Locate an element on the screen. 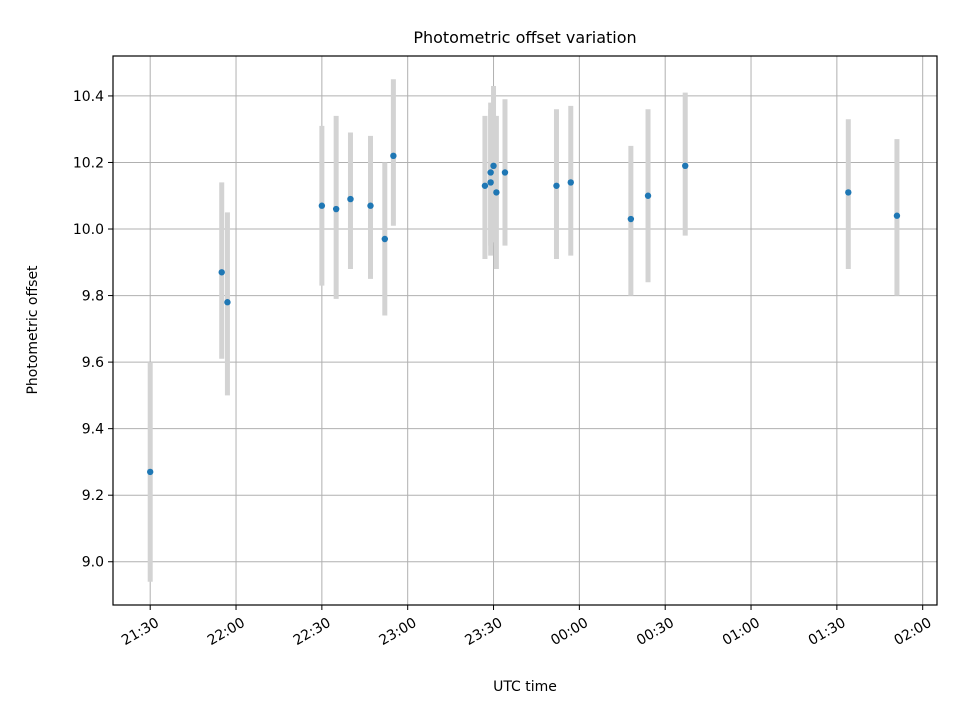  y-tick-label: 10.2 is located at coordinates (88, 163).